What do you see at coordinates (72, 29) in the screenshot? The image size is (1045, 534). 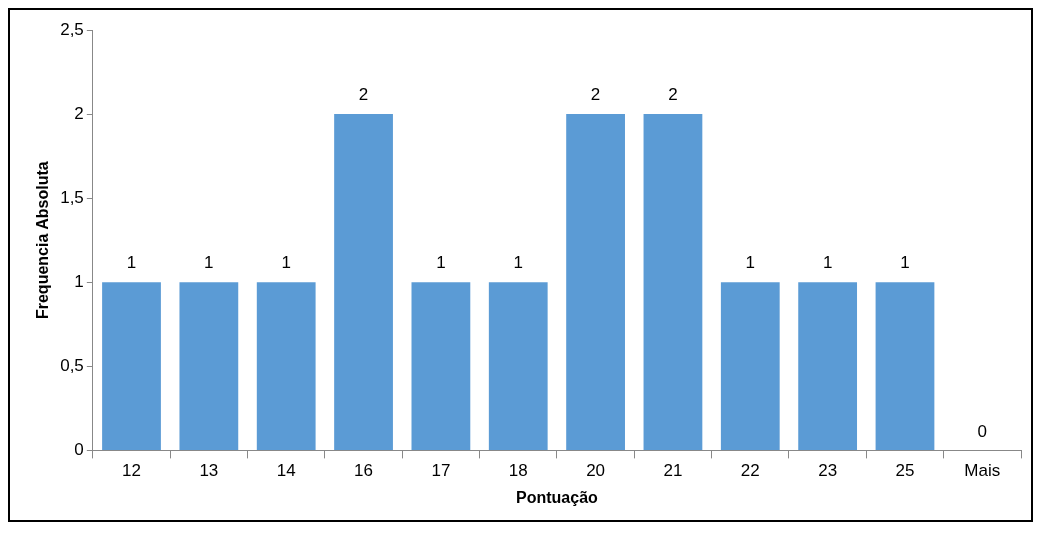 I see `y-tick-label: 2,5` at bounding box center [72, 29].